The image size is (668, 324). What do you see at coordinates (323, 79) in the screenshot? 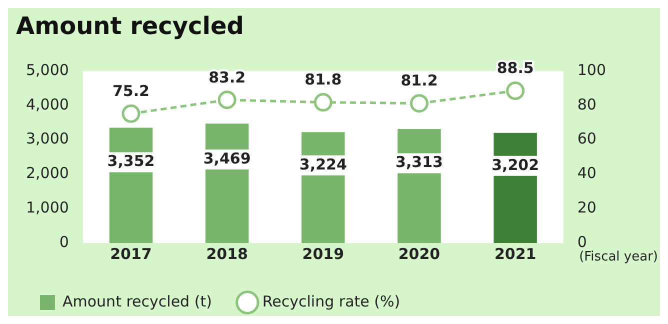
I see `data-label: 81.8` at bounding box center [323, 79].